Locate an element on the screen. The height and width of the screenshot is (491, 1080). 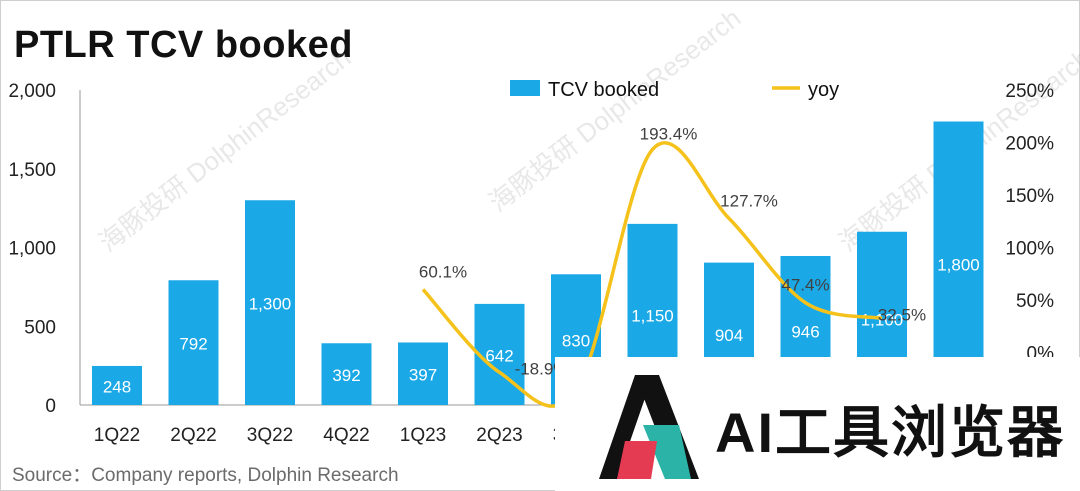
y-right-tick-label: 250% is located at coordinates (1029, 91).